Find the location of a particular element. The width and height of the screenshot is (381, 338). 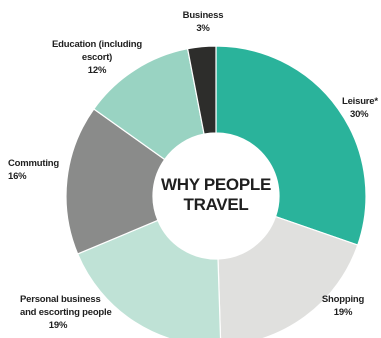

slice-value-label: 16% is located at coordinates (17, 176).